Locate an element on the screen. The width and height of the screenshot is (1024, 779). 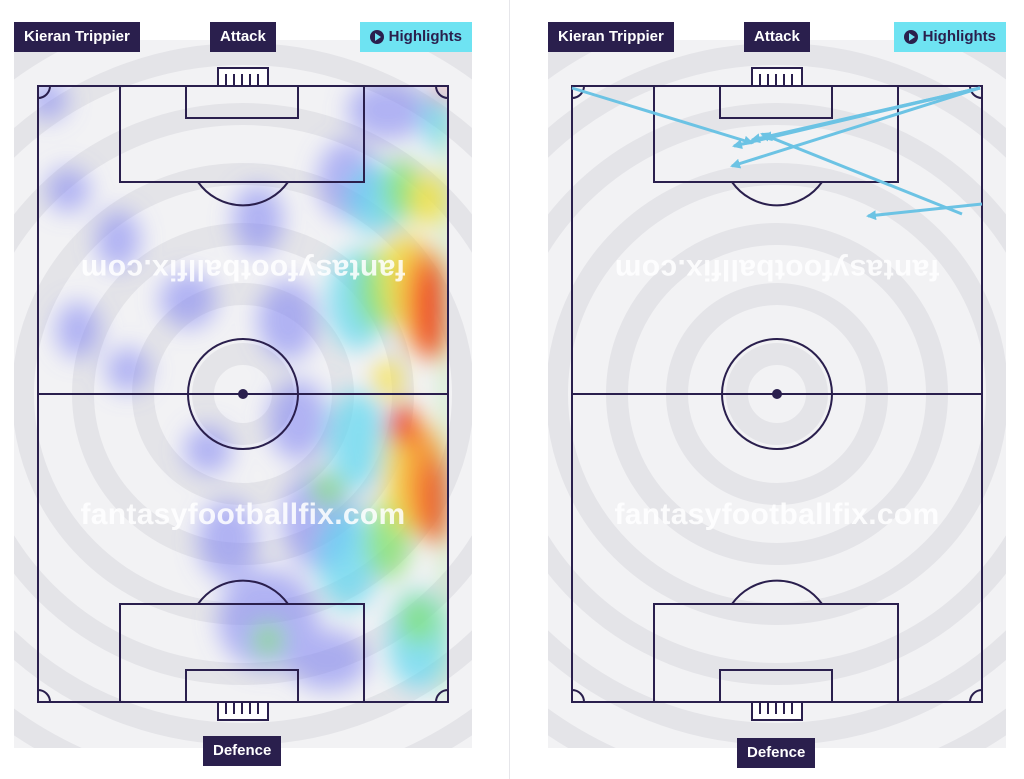
pass-arrows is located at coordinates (777, 153).